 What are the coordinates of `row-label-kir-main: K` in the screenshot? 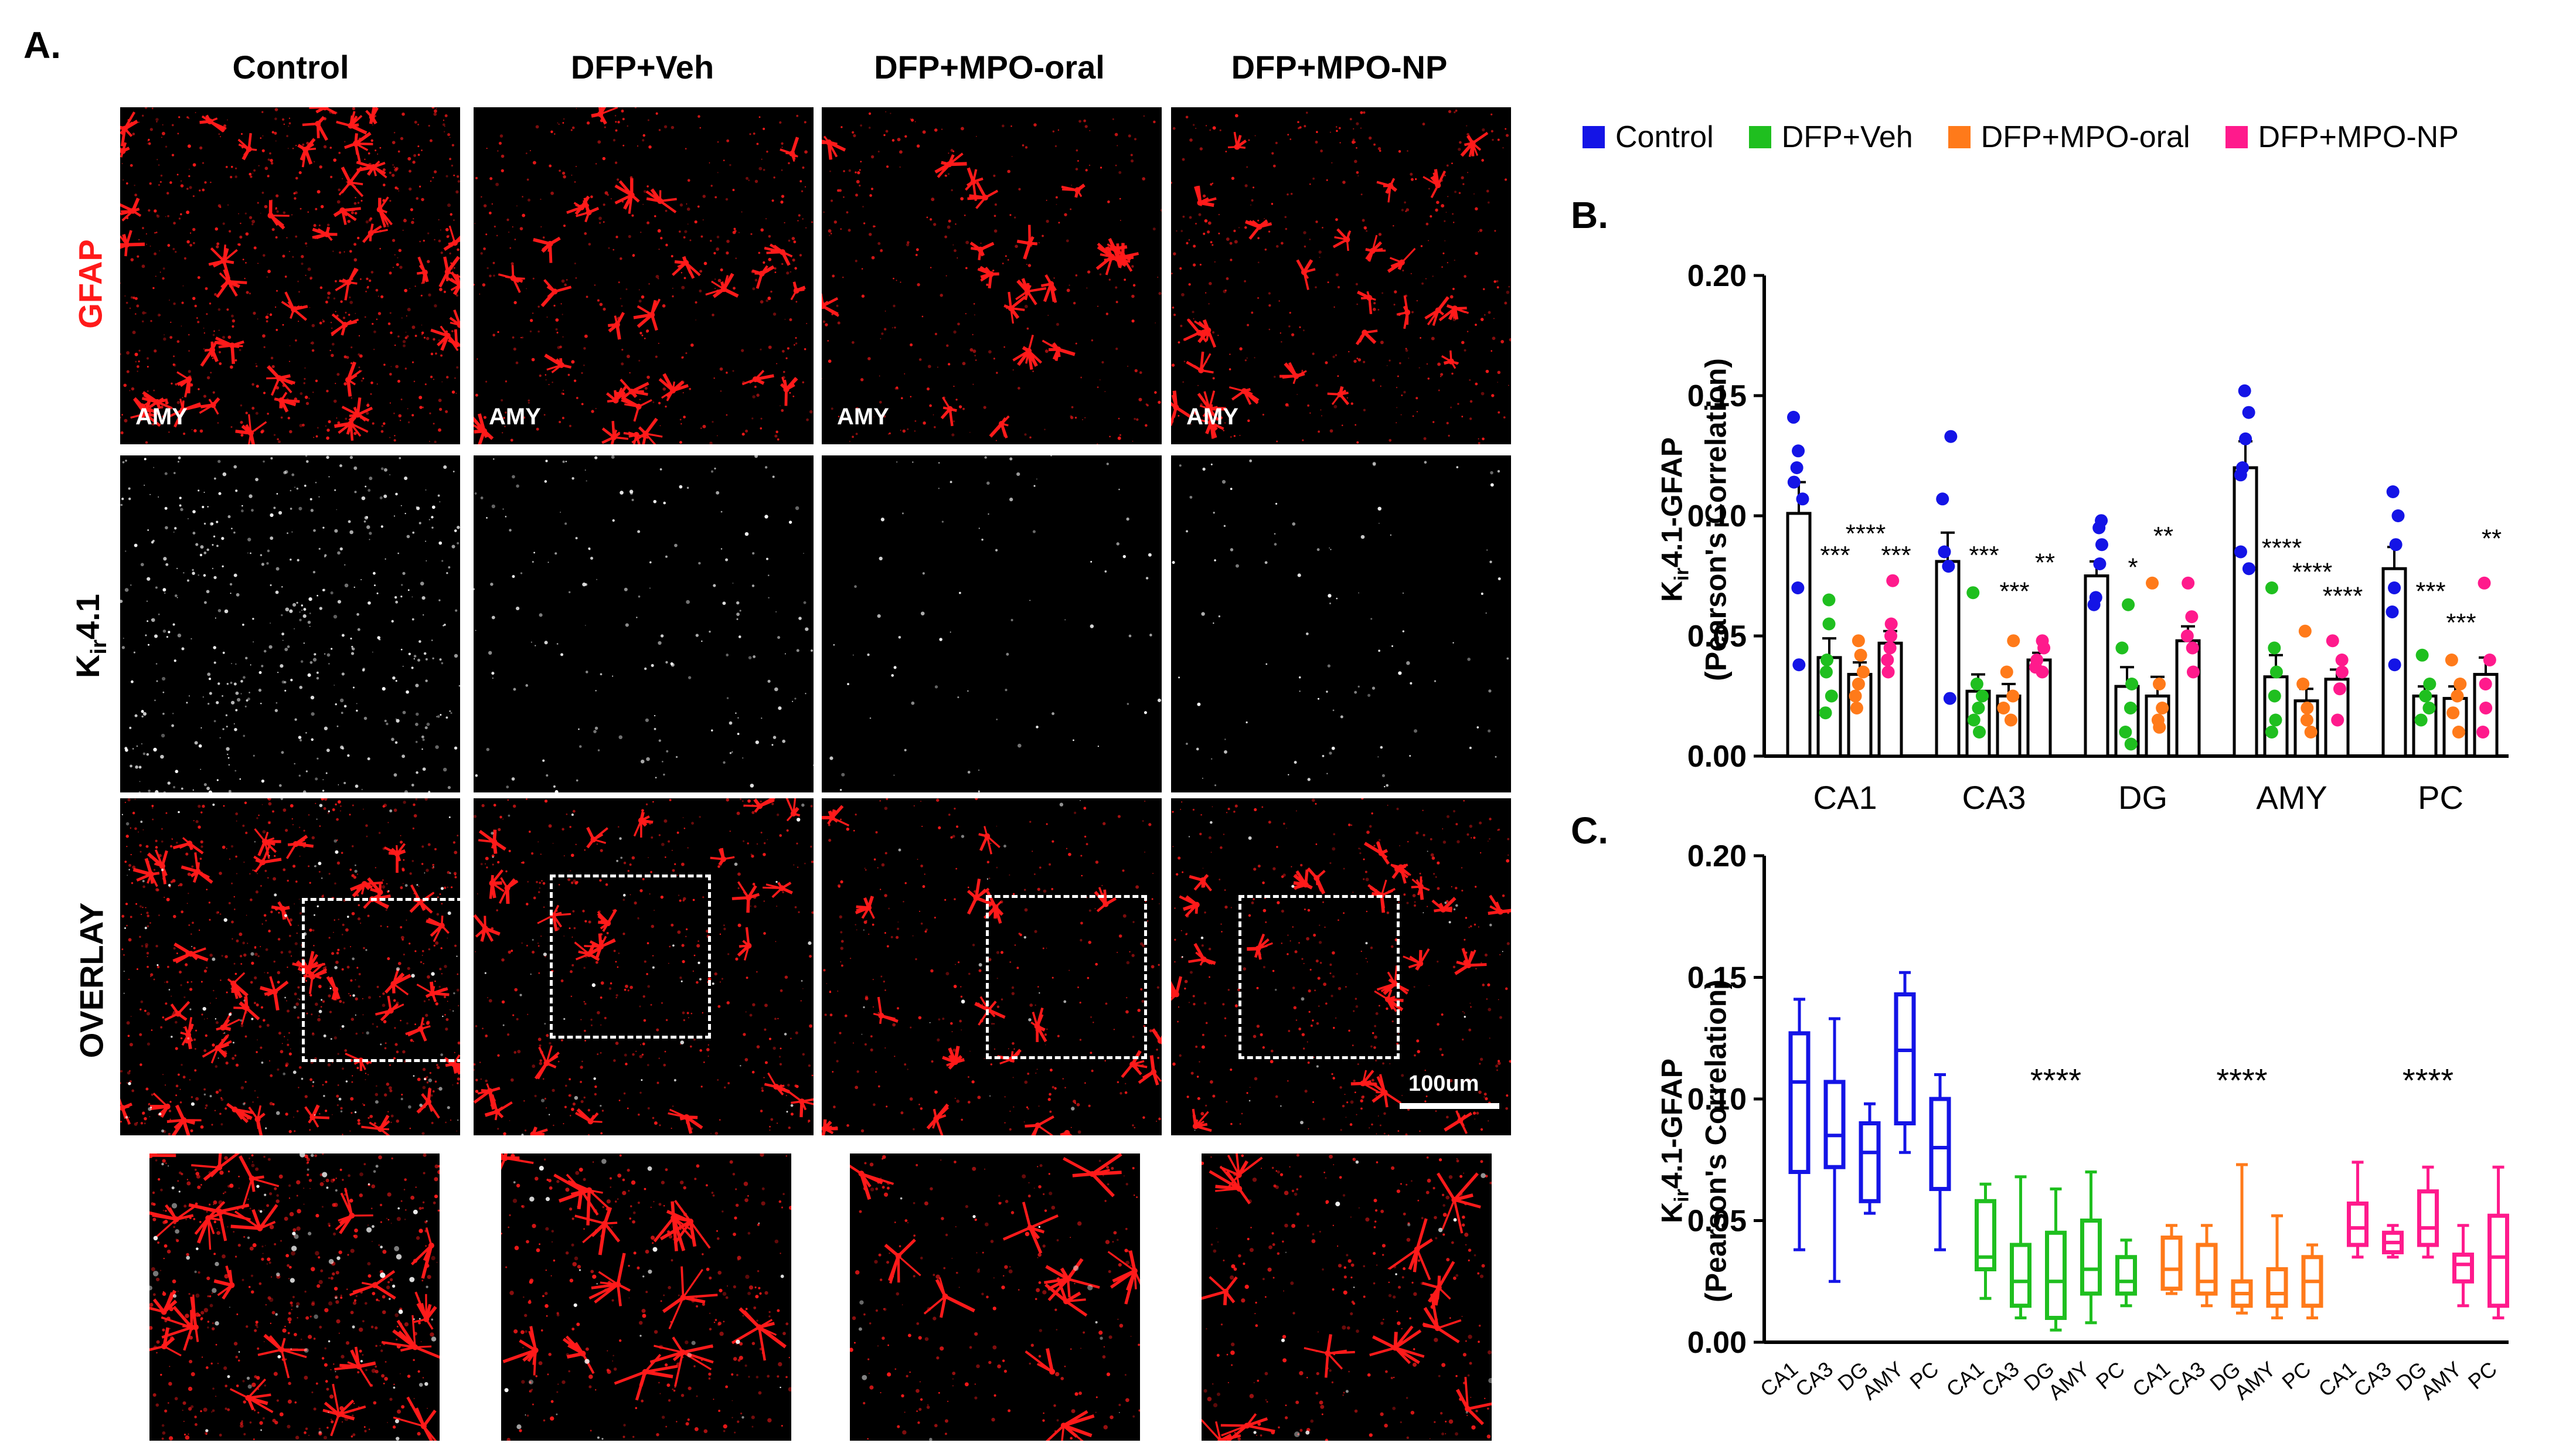 It's located at (87, 666).